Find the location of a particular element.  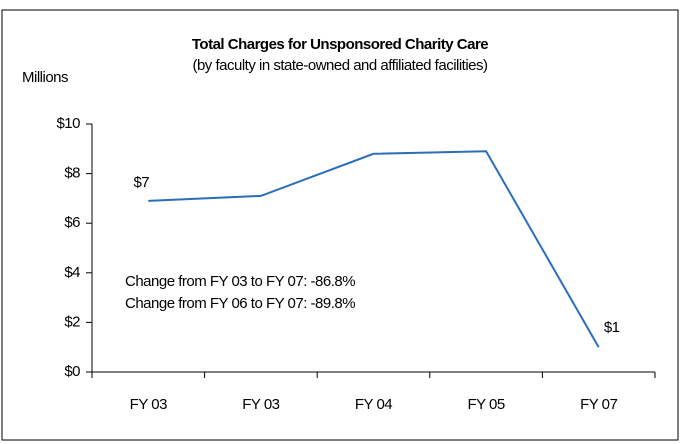

y-tick-label: $8 is located at coordinates (72, 173).